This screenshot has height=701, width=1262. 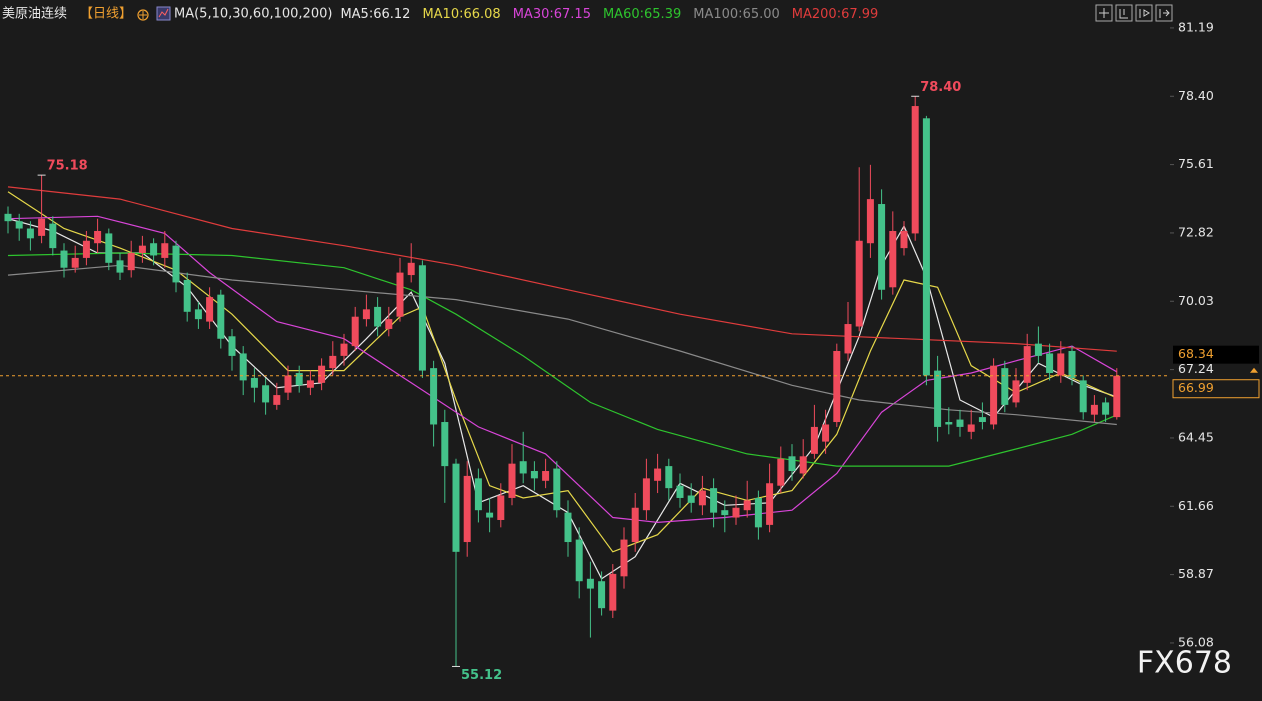 What do you see at coordinates (1196, 641) in the screenshot?
I see `y-tick-label: 56.08` at bounding box center [1196, 641].